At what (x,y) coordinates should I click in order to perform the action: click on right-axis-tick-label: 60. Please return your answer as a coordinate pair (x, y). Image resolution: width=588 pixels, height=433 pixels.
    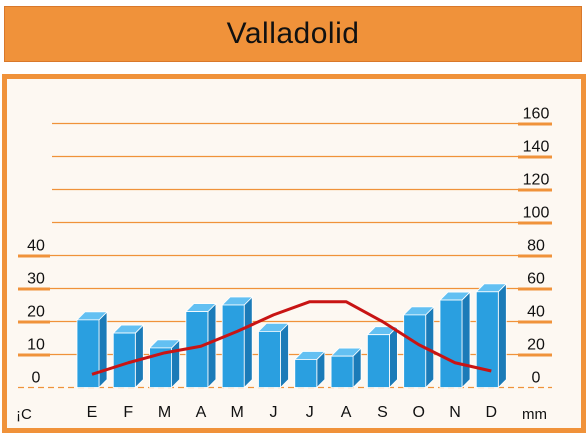
    Looking at the image, I should click on (536, 279).